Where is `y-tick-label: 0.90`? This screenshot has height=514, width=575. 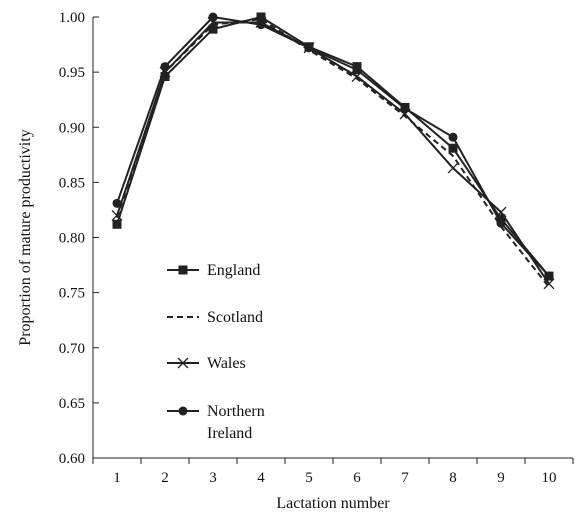
y-tick-label: 0.90 is located at coordinates (72, 128).